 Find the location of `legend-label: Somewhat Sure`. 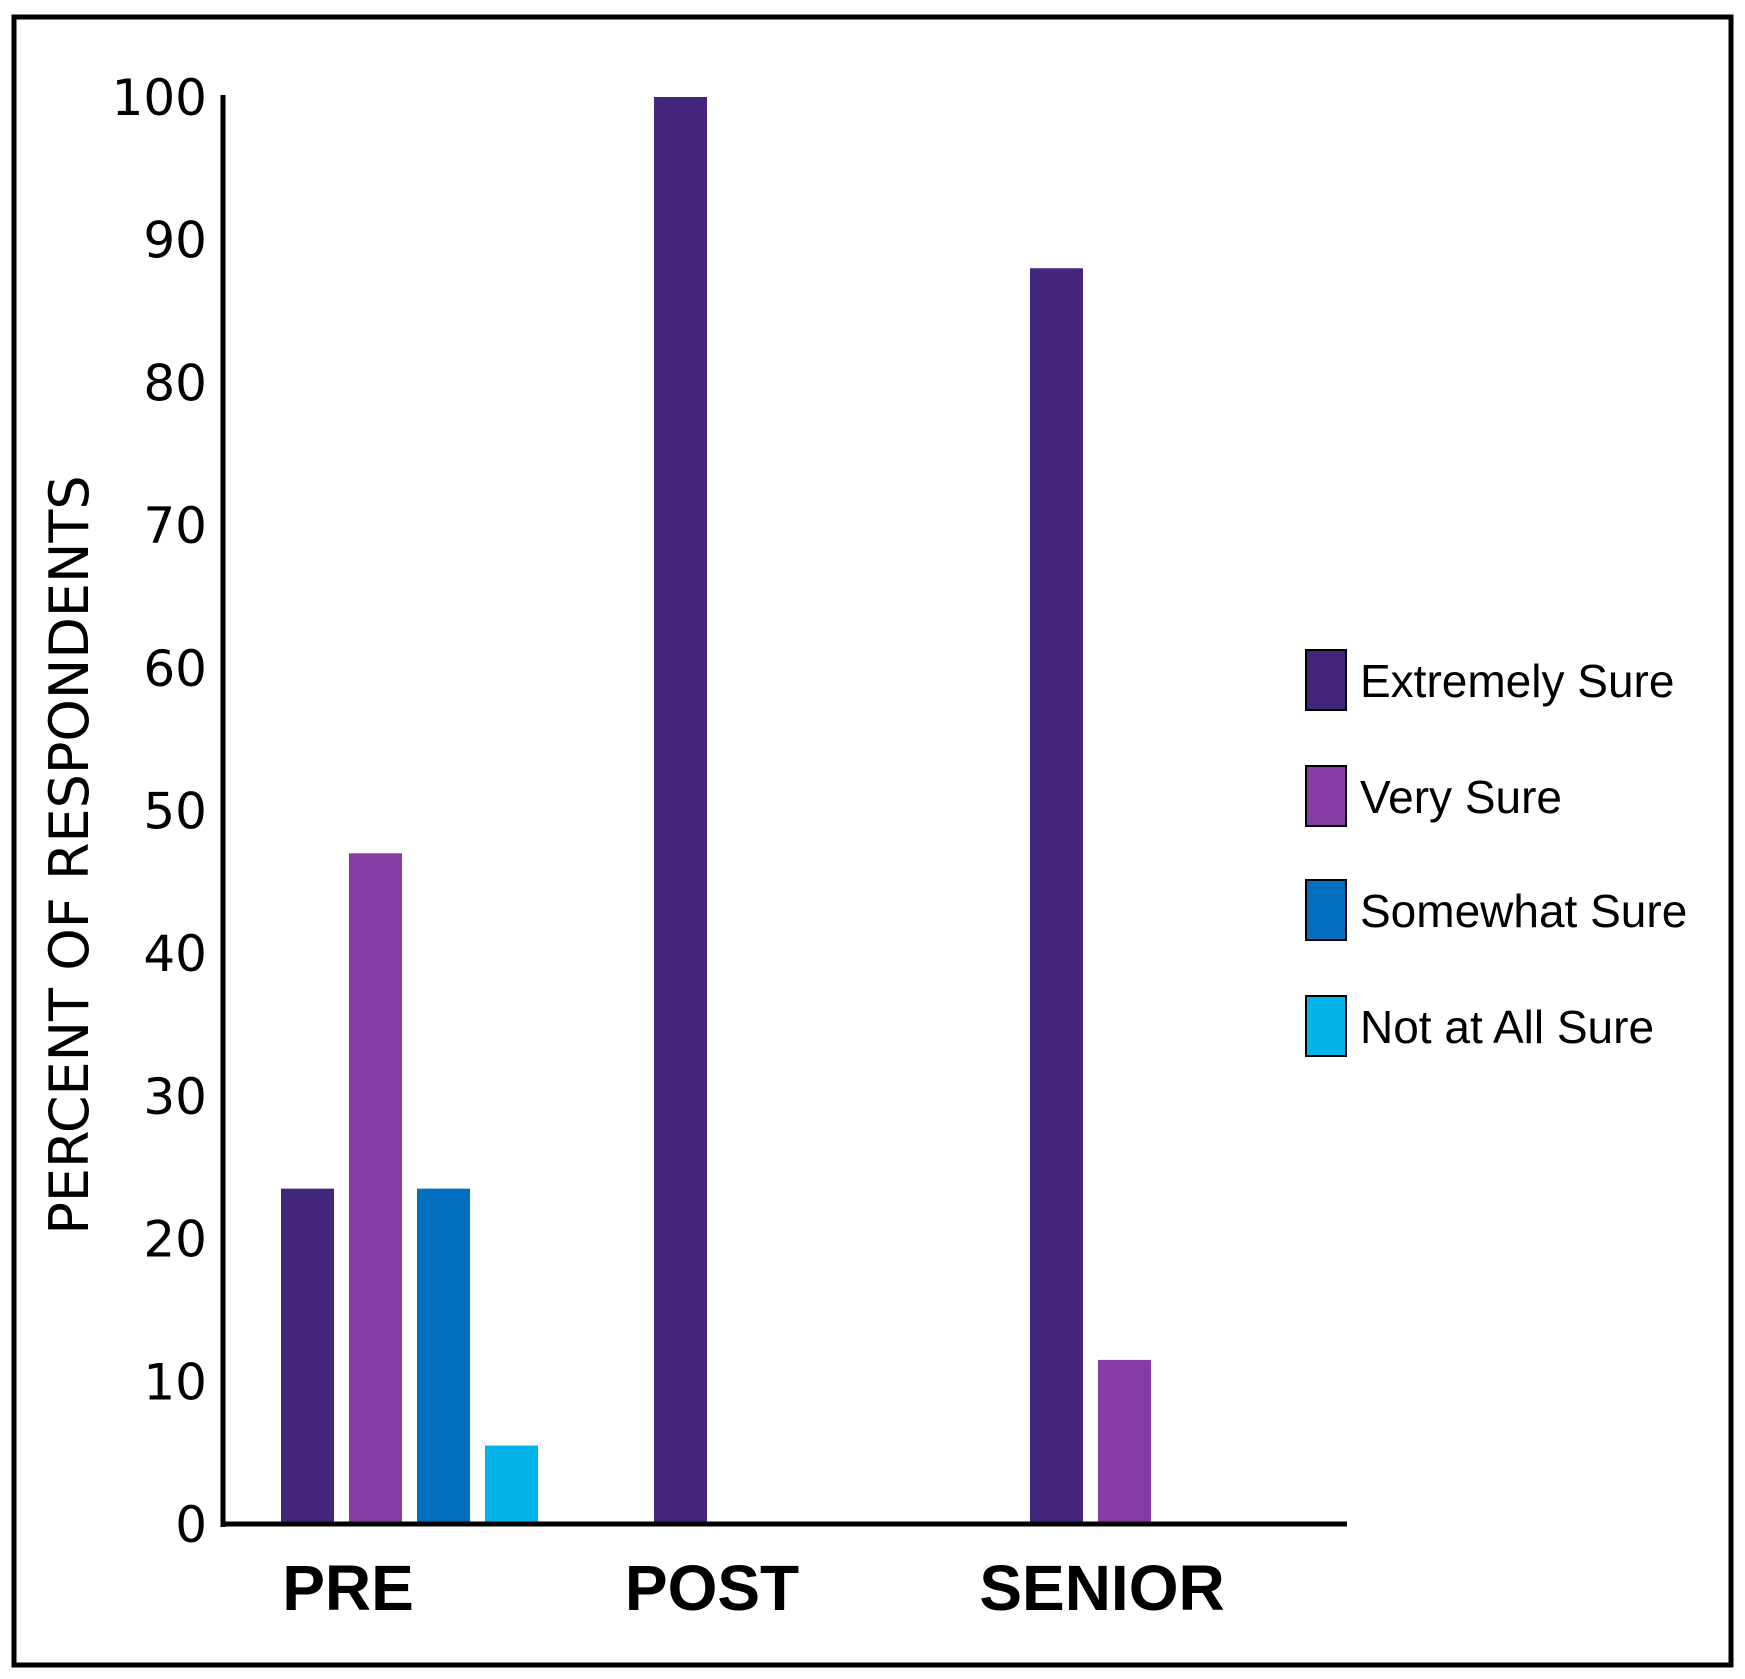

legend-label: Somewhat Sure is located at coordinates (1523, 911).